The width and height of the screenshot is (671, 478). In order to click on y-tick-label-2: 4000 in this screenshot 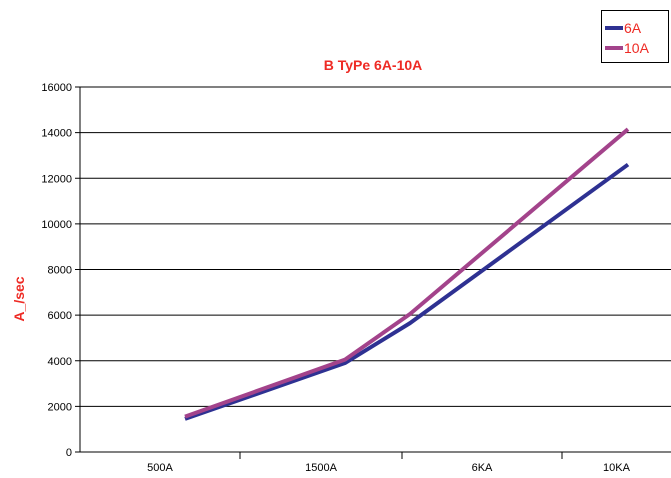, I will do `click(60, 362)`.